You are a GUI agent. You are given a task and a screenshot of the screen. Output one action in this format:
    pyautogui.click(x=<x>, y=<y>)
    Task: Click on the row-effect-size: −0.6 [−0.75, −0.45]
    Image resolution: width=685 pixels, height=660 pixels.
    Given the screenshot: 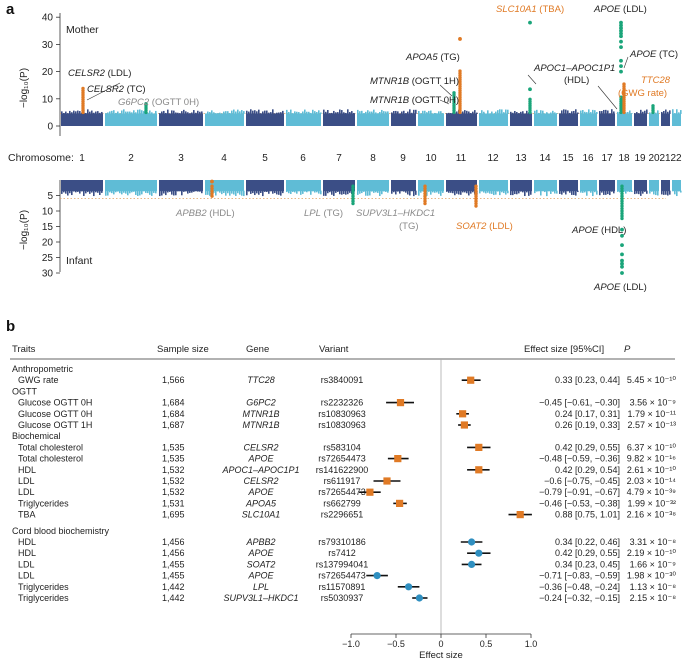 What is the action you would take?
    pyautogui.click(x=582, y=481)
    